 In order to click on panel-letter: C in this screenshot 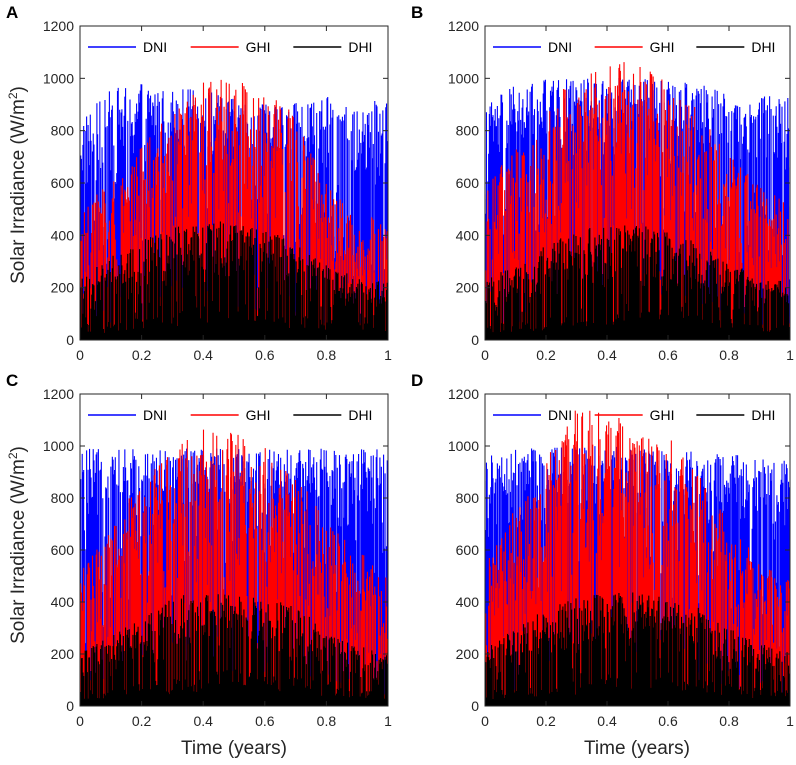, I will do `click(12, 380)`.